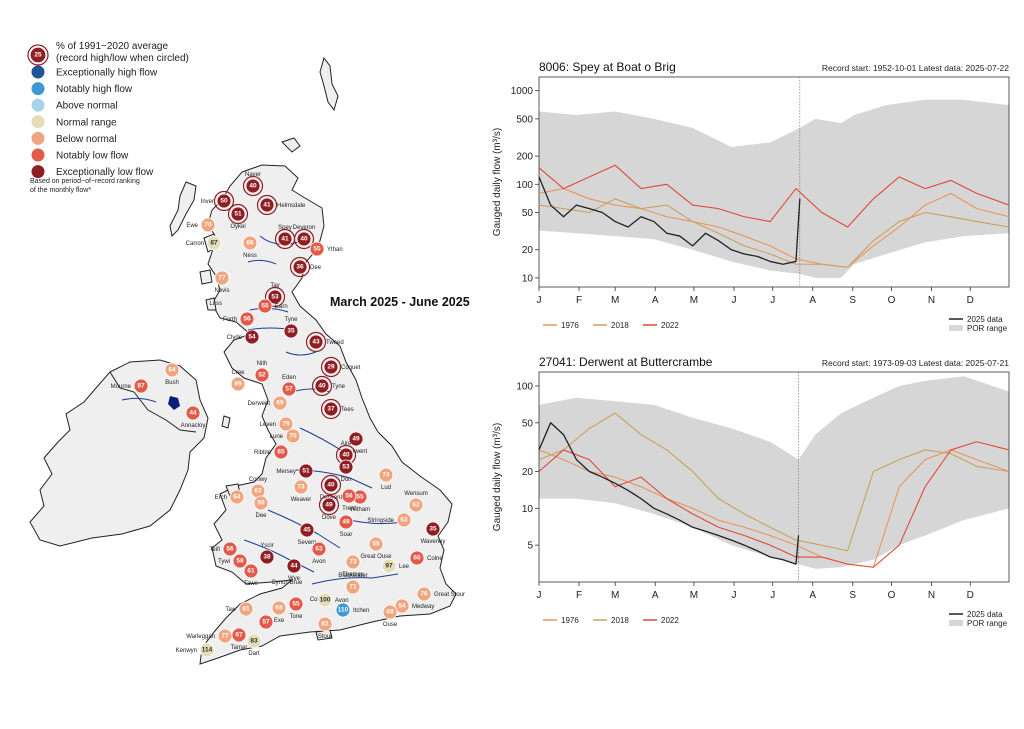  I want to click on station-value: 64, so click(172, 370).